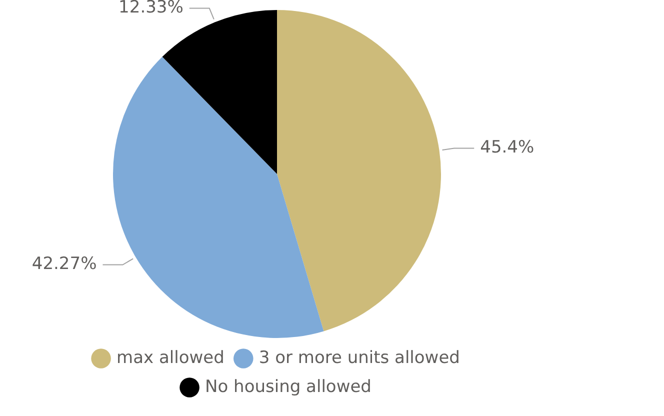 Image resolution: width=664 pixels, height=416 pixels. I want to click on data-label: 42.27%, so click(64, 264).